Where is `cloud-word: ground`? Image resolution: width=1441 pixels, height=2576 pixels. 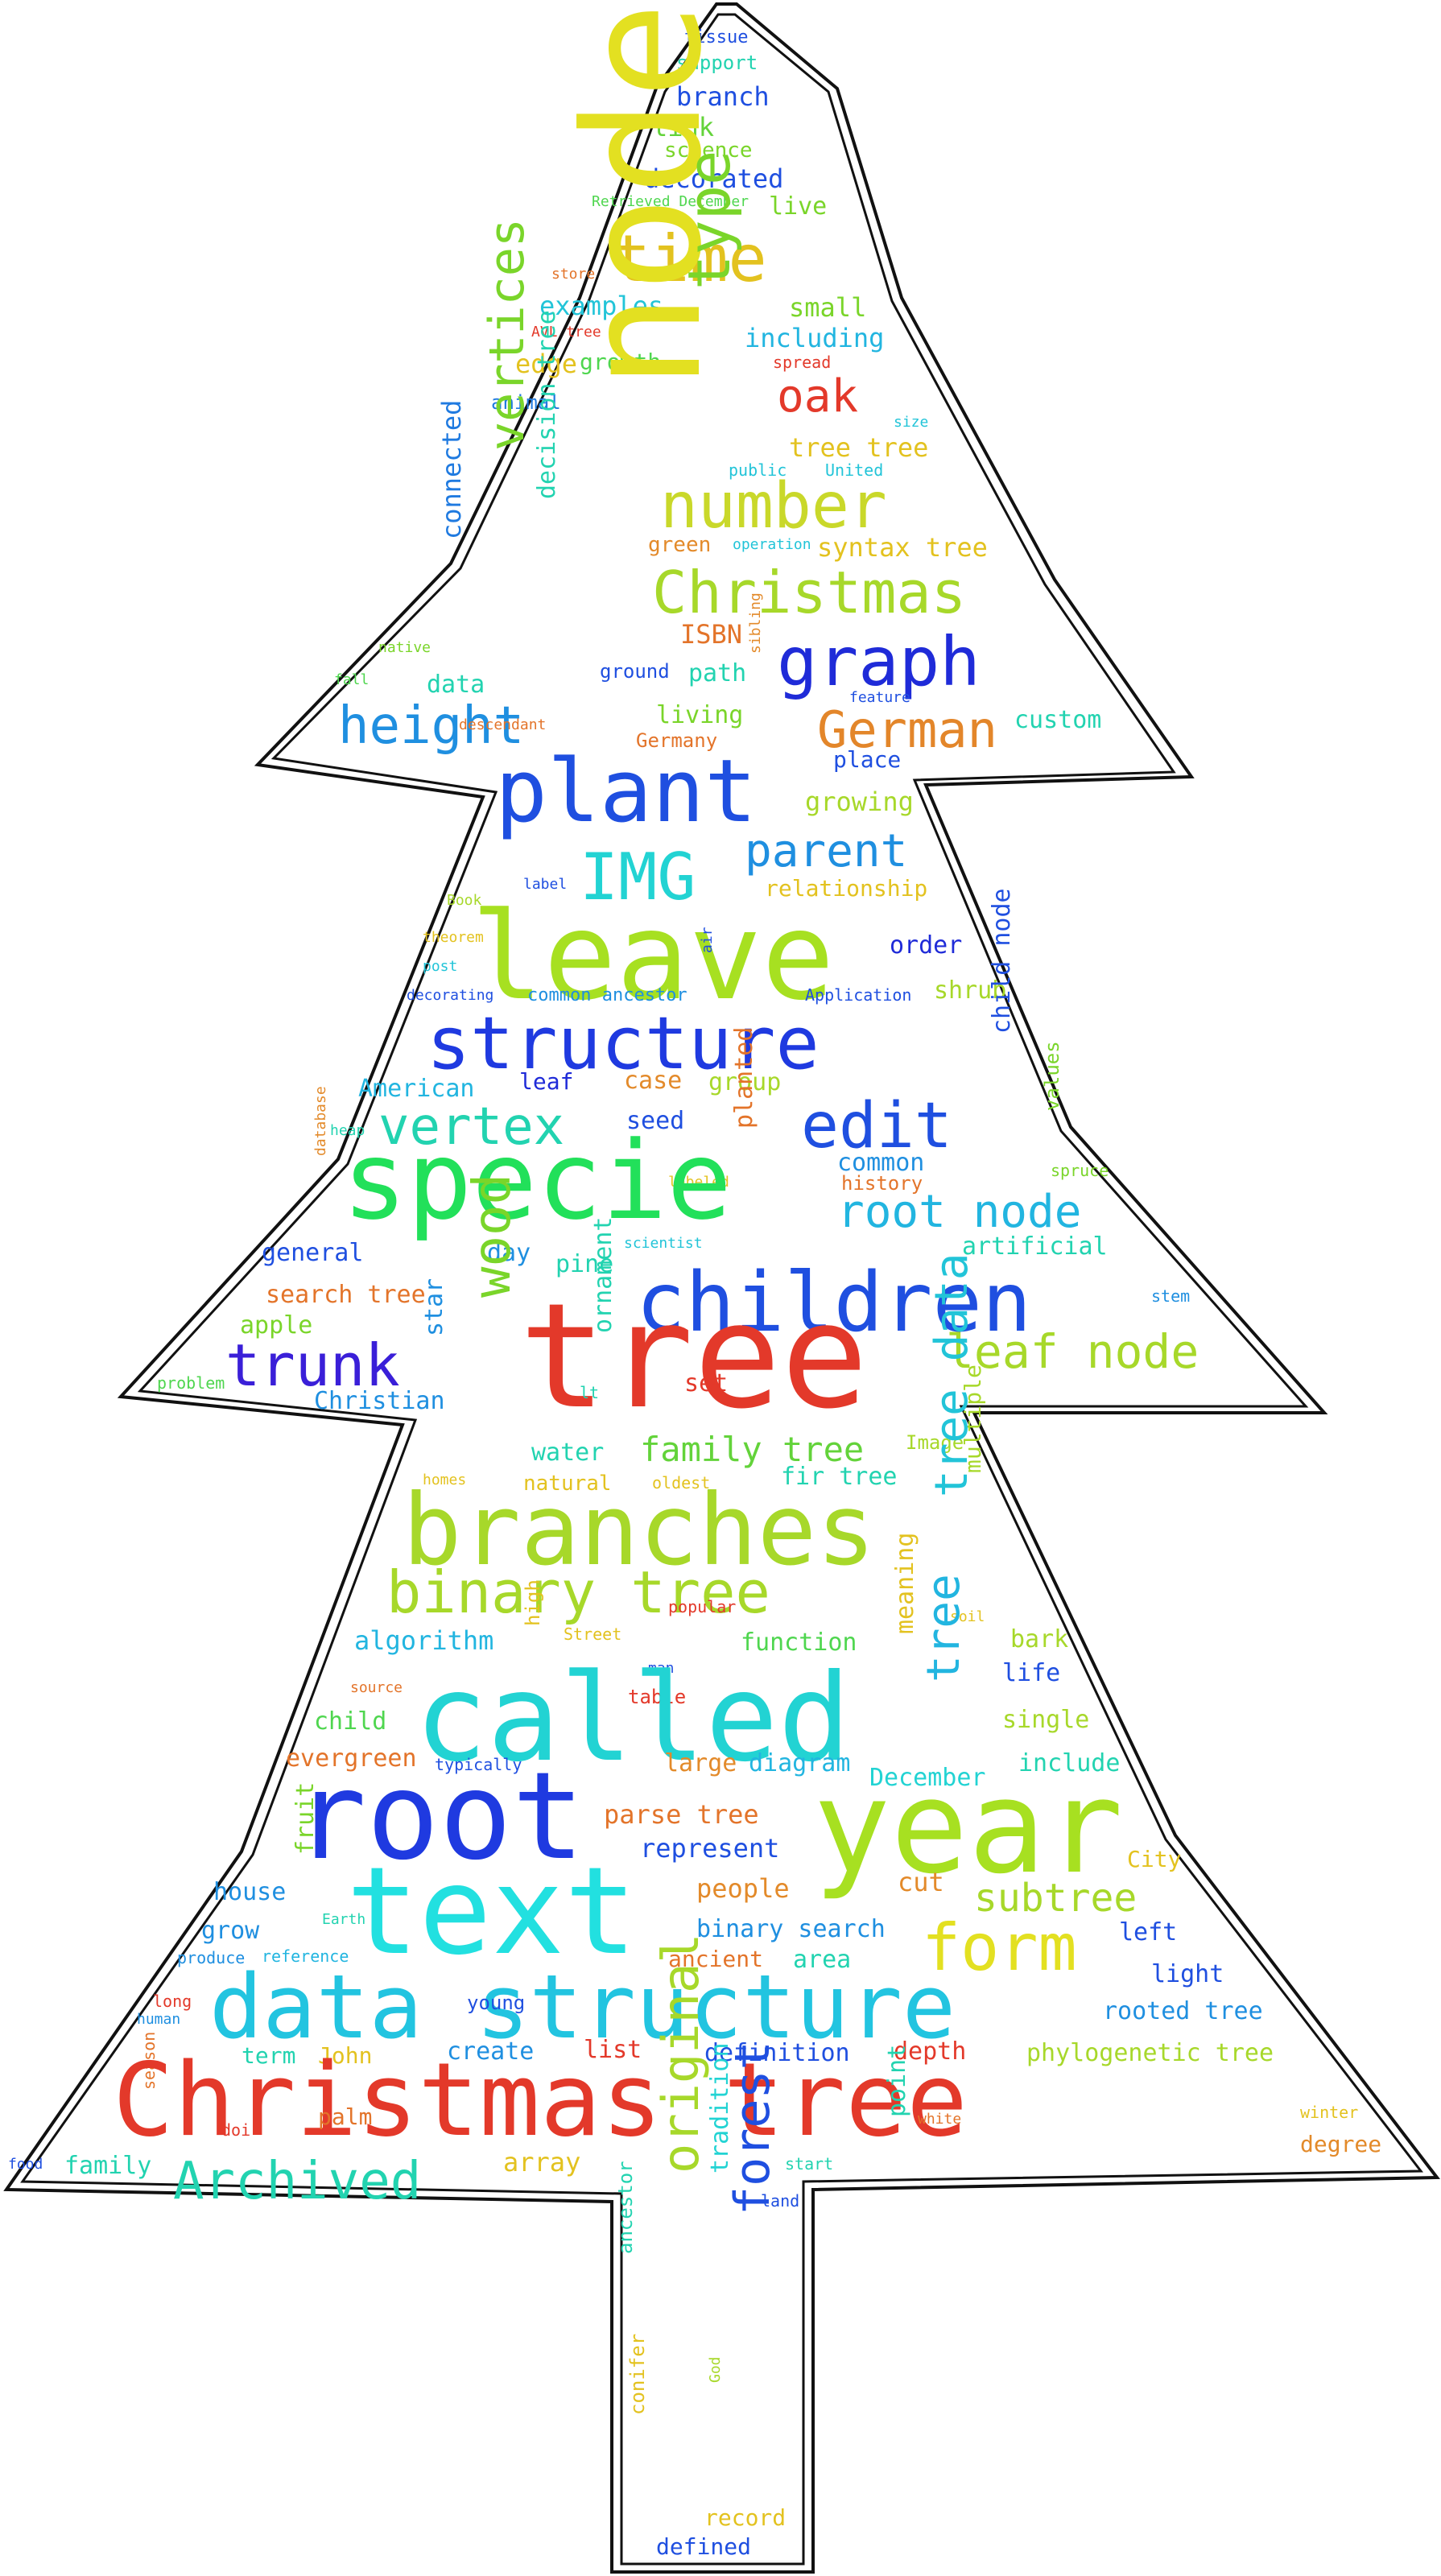 cloud-word: ground is located at coordinates (635, 671).